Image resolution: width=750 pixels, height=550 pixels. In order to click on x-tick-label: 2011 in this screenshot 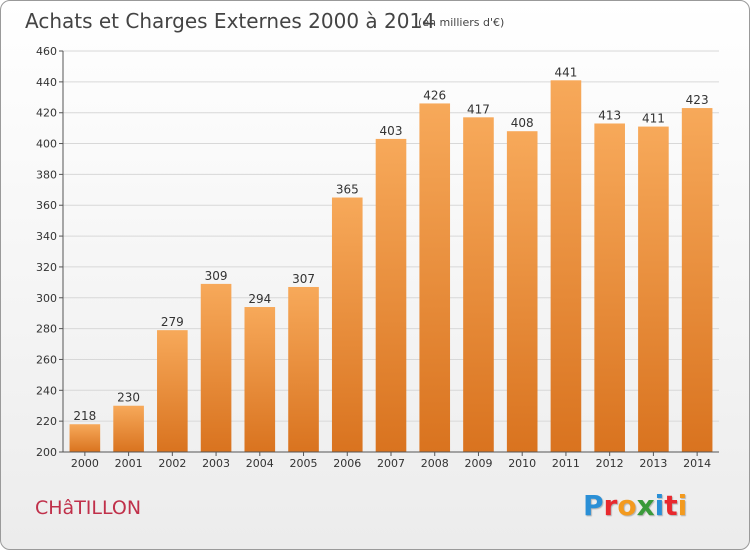, I will do `click(566, 463)`.